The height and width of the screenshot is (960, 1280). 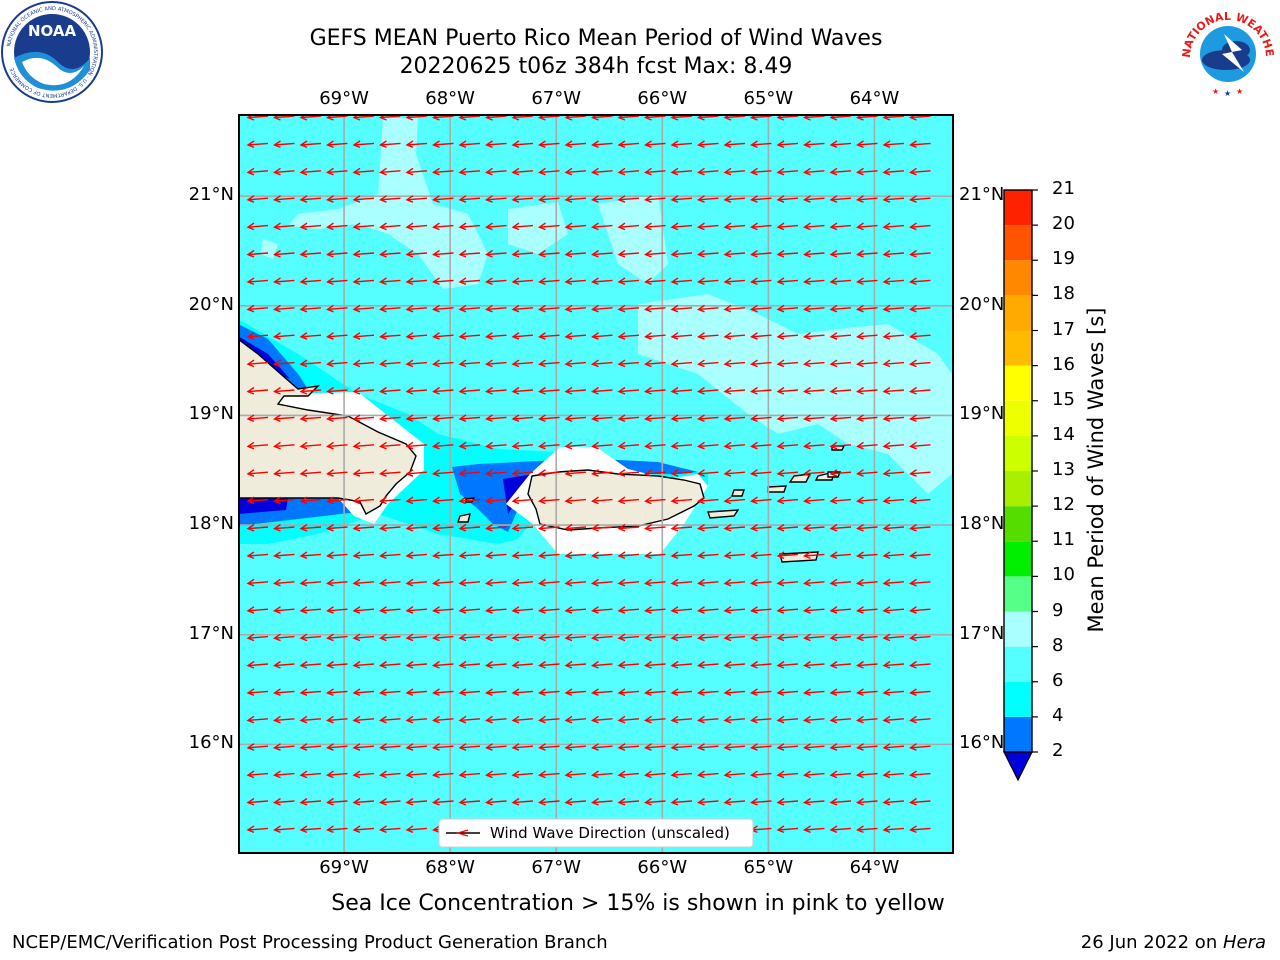 I want to click on colorbar-tick-label: 9, so click(x=1058, y=610).